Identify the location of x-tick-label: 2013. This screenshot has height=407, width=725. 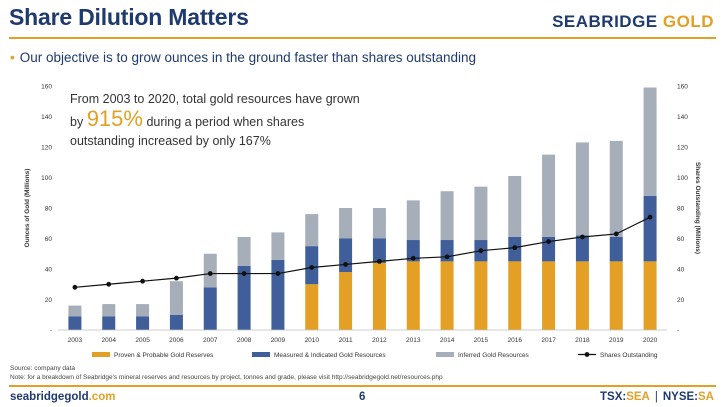
(413, 340).